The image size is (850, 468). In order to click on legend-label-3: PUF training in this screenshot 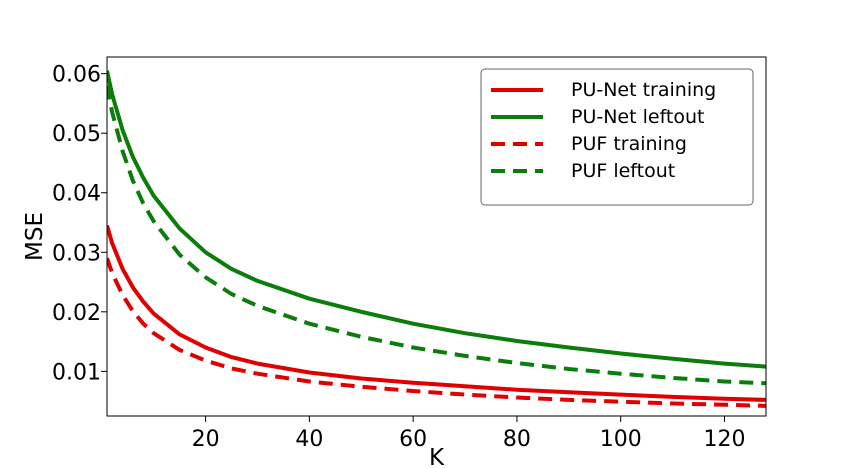, I will do `click(629, 144)`.